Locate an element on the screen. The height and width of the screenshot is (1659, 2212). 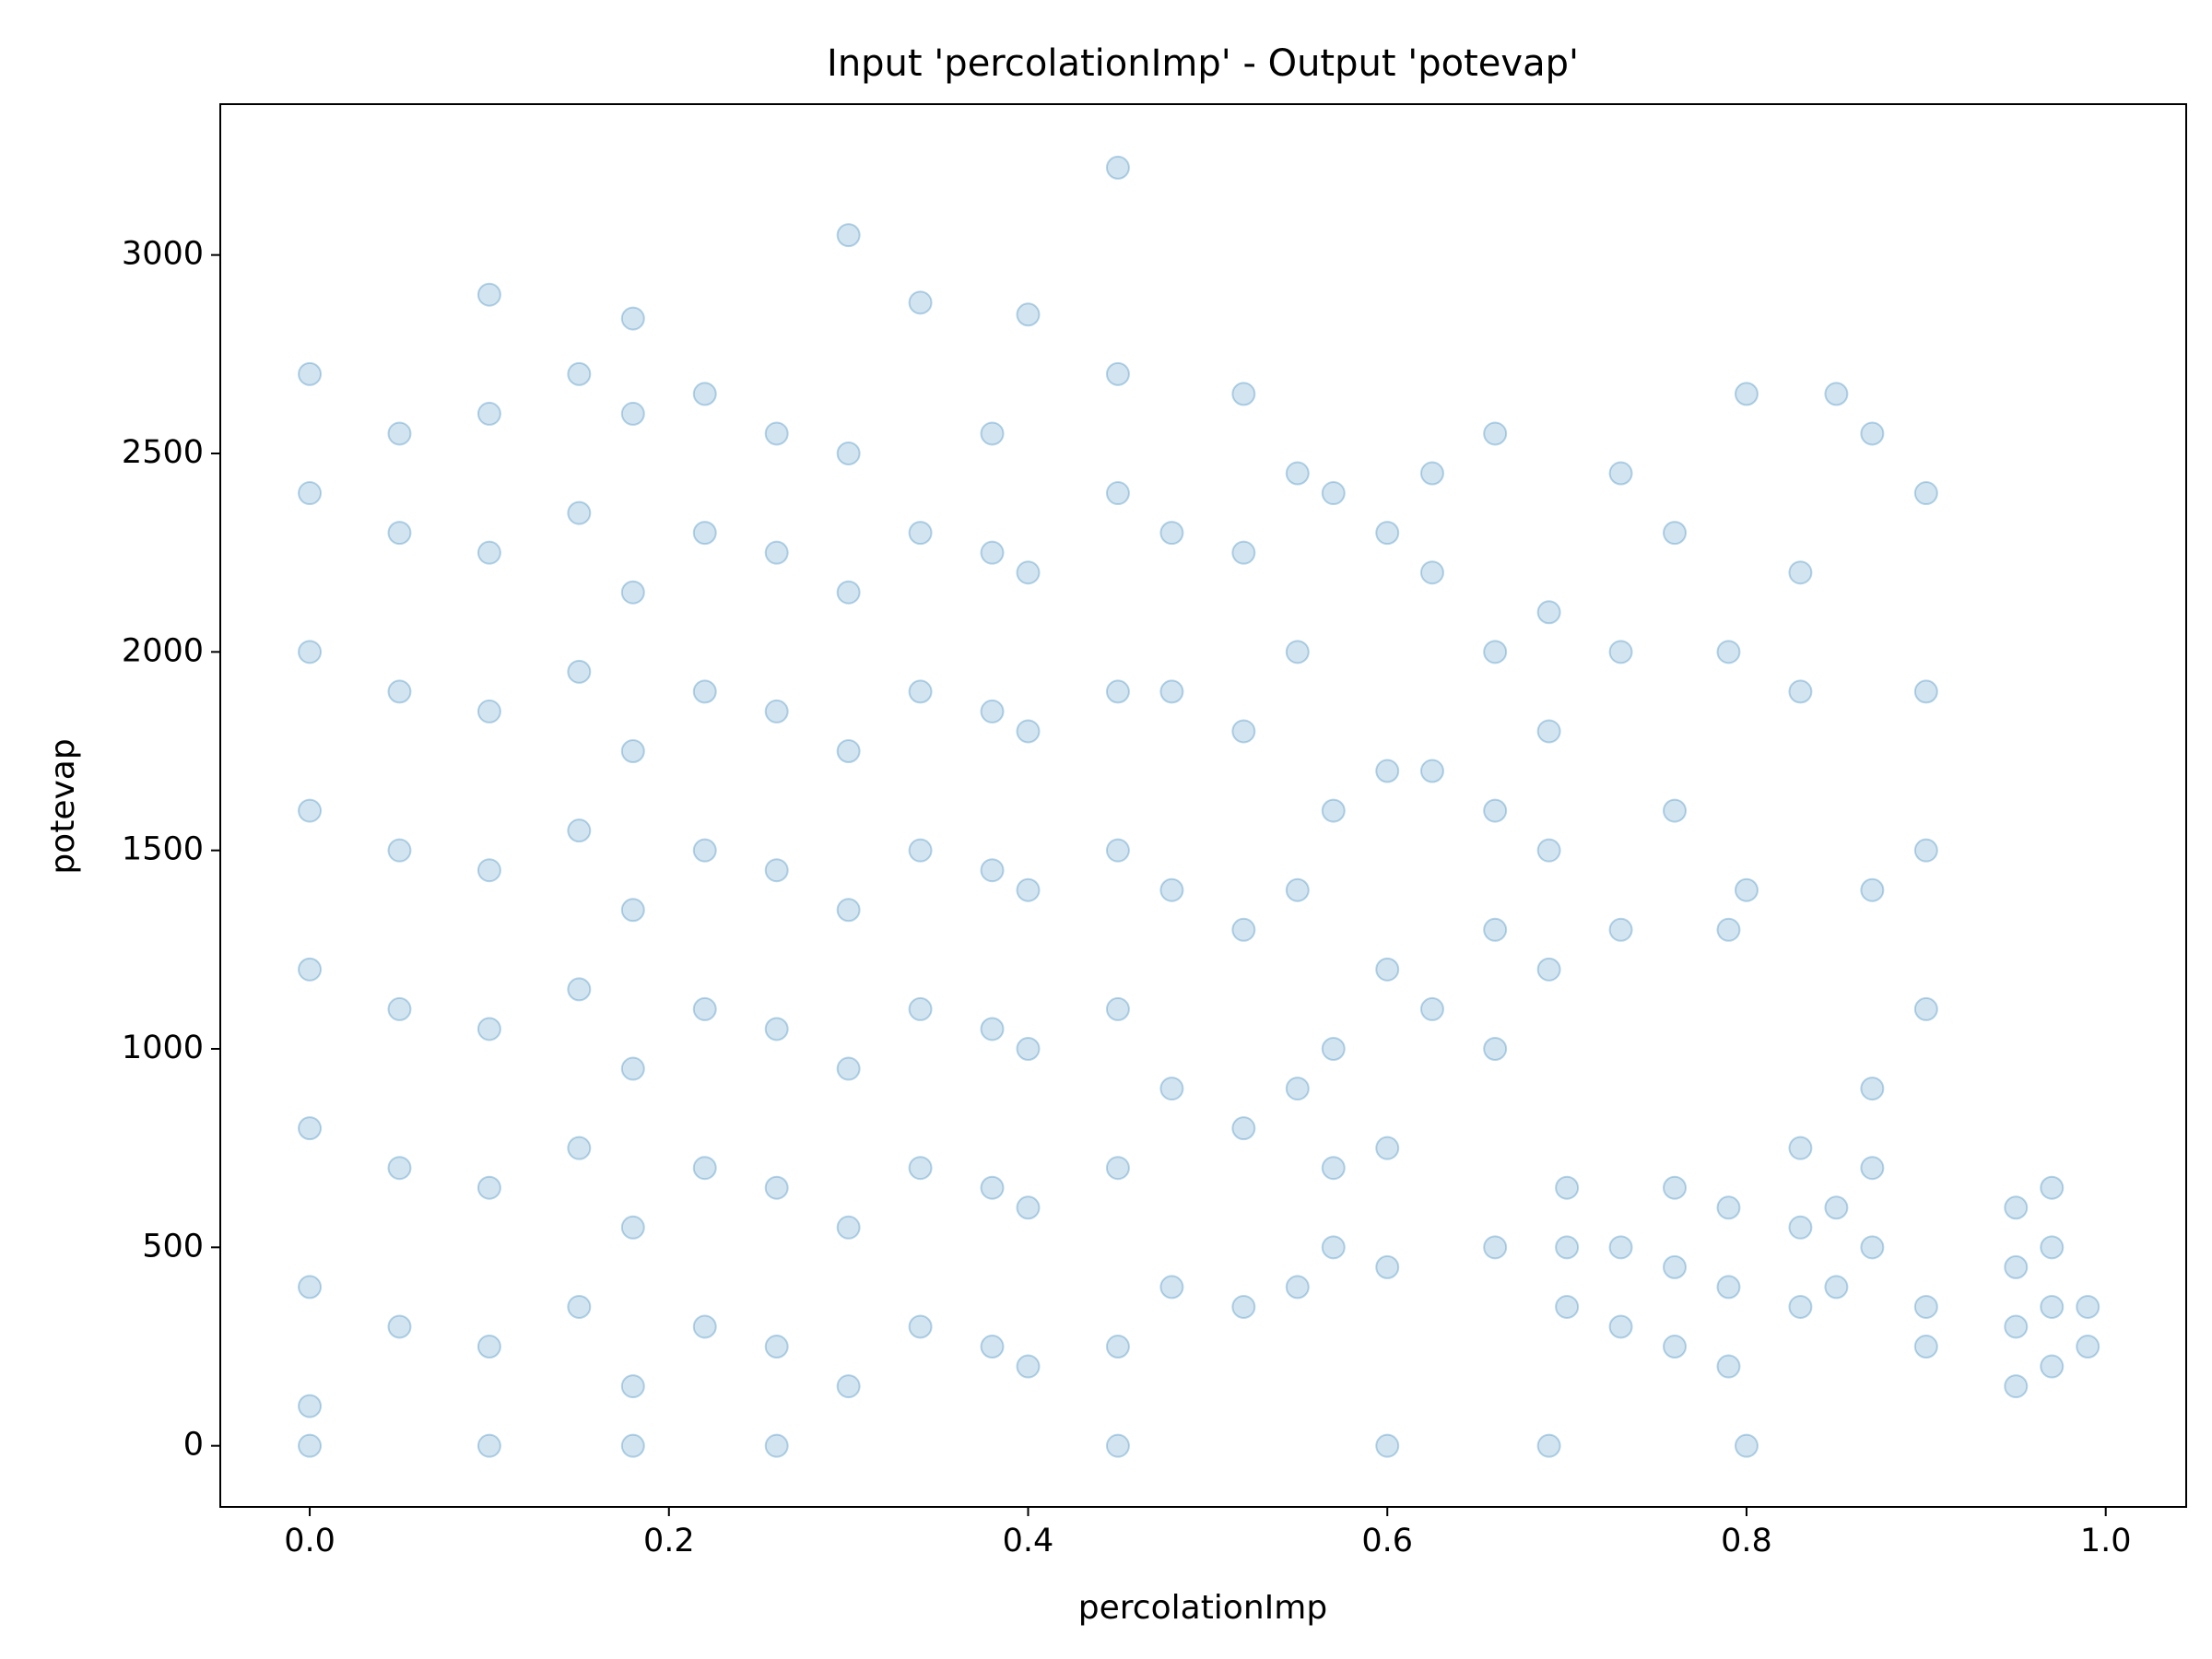
x-tick-label: 1.0 is located at coordinates (2106, 1541).